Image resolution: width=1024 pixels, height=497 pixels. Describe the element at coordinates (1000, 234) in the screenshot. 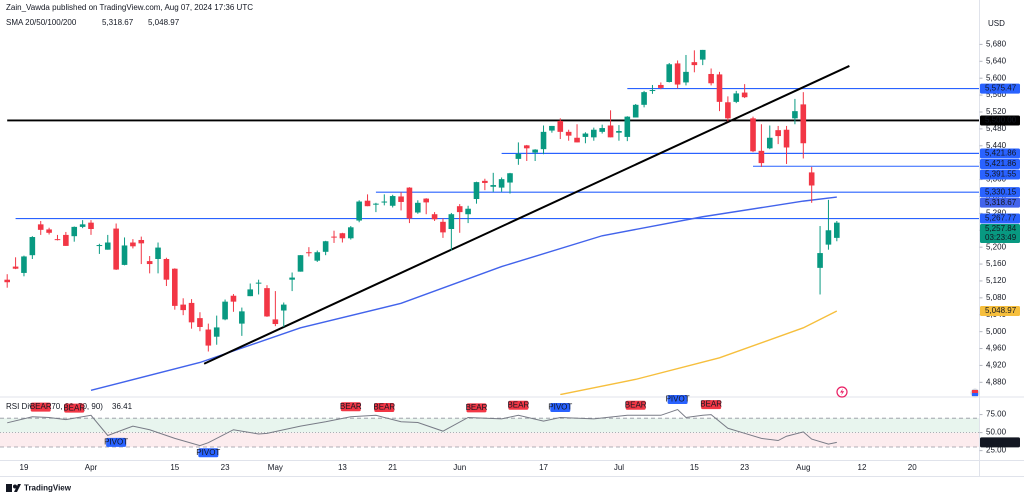

I see `last-price-tag` at that location.